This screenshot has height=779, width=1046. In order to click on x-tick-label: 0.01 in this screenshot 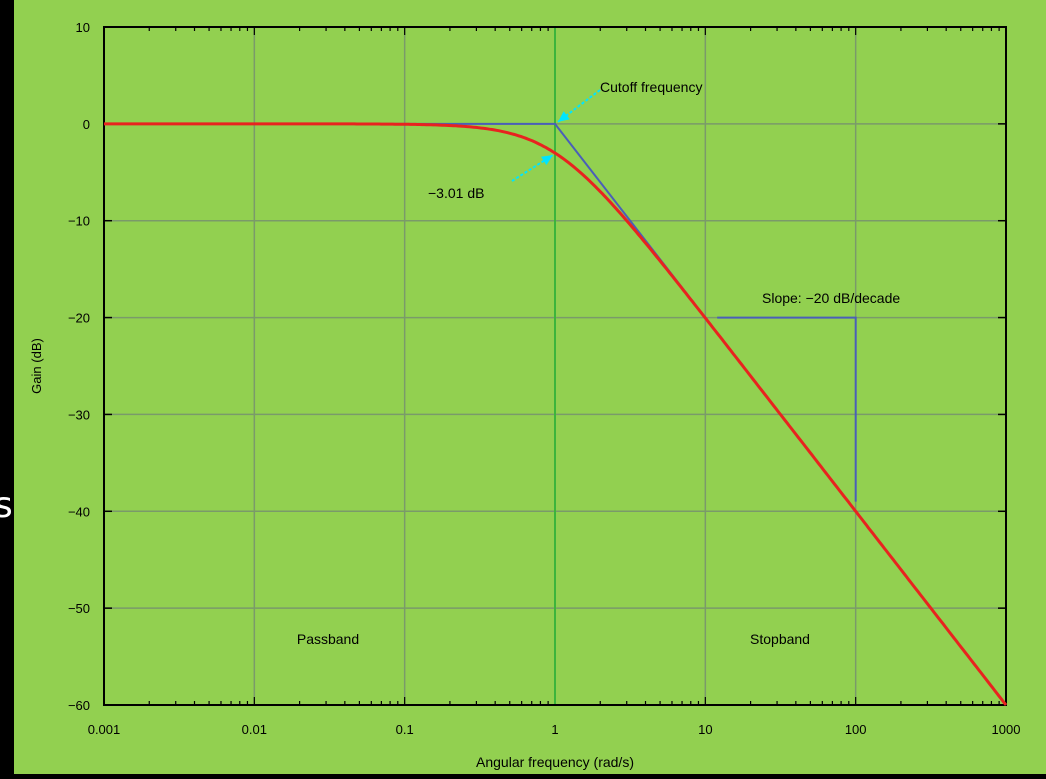, I will do `click(254, 729)`.